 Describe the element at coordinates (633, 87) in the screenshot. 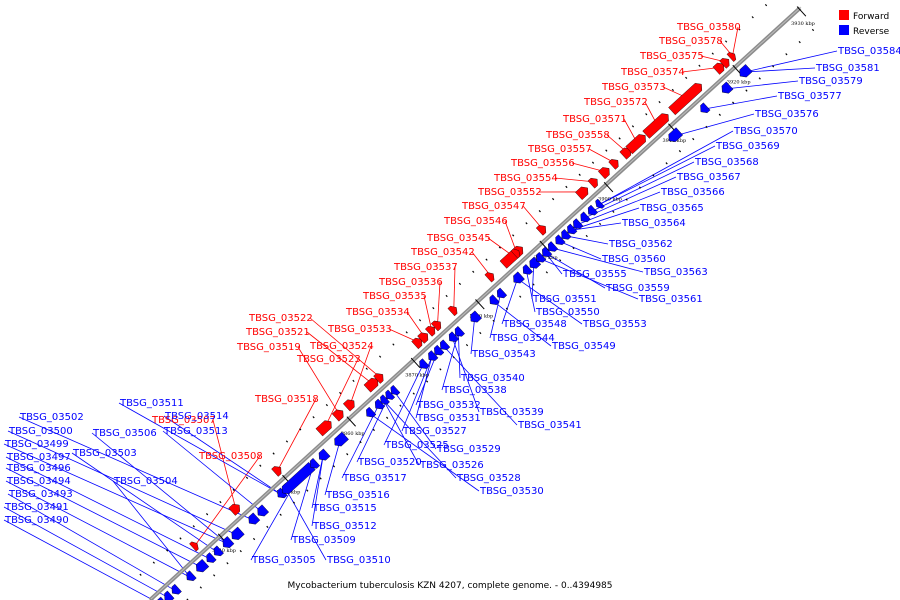

I see `forward-gene-label: TBSG_03573` at that location.